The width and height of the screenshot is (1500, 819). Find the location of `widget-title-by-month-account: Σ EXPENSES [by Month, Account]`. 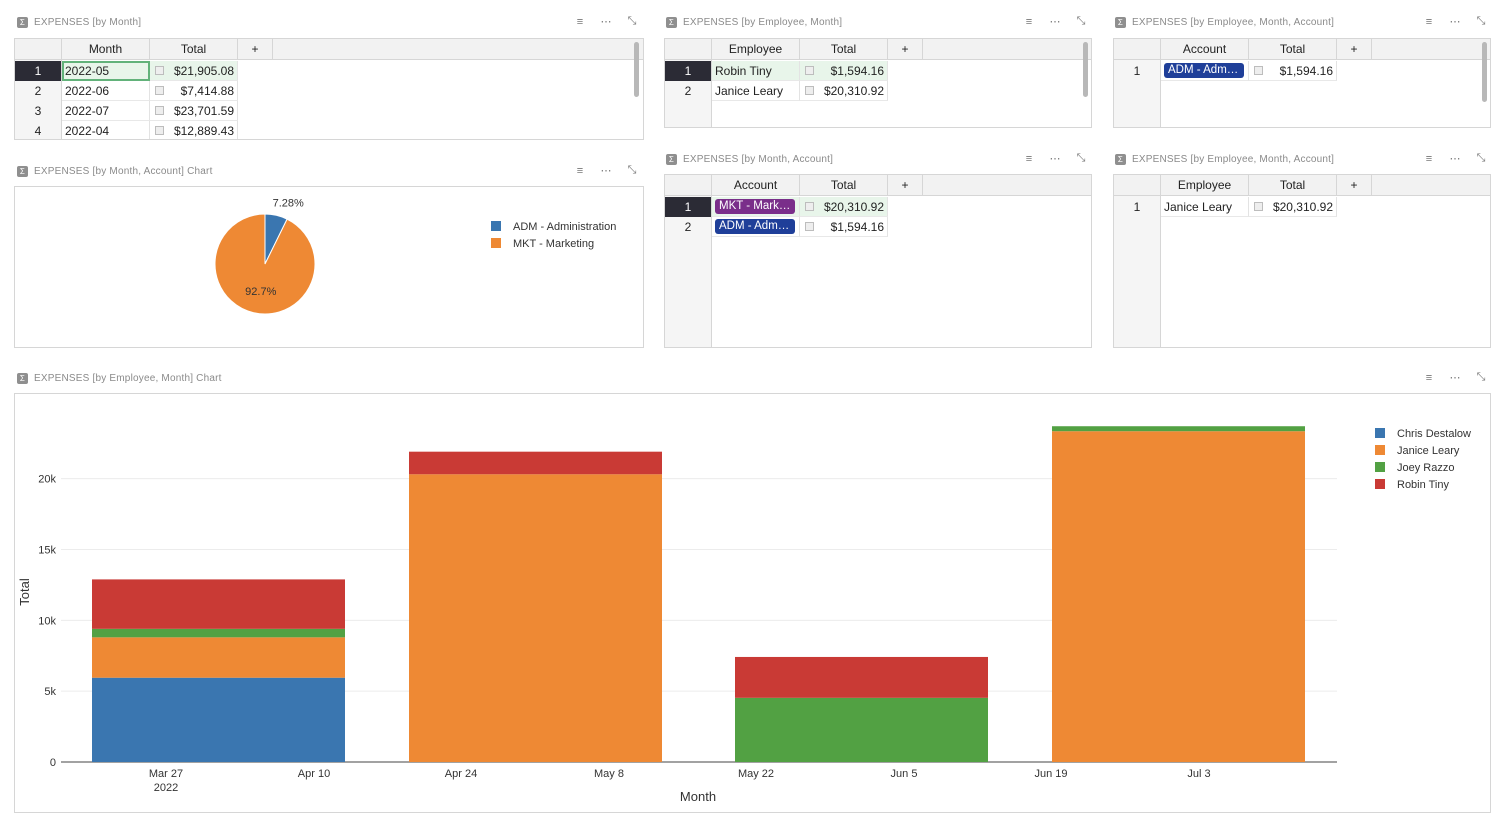

widget-title-by-month-account: Σ EXPENSES [by Month, Account] is located at coordinates (749, 159).